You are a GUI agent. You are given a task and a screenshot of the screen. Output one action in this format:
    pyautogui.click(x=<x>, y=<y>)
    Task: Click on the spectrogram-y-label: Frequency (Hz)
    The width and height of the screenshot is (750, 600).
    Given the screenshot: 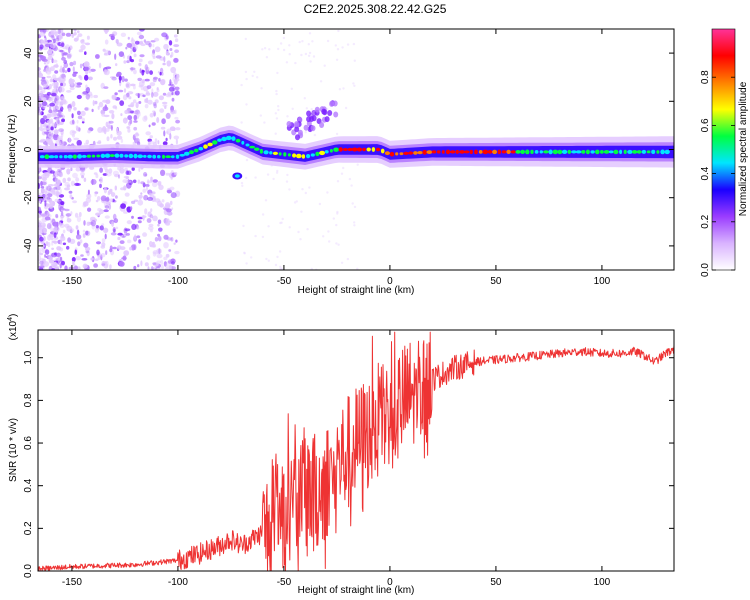 What is the action you would take?
    pyautogui.click(x=12, y=149)
    